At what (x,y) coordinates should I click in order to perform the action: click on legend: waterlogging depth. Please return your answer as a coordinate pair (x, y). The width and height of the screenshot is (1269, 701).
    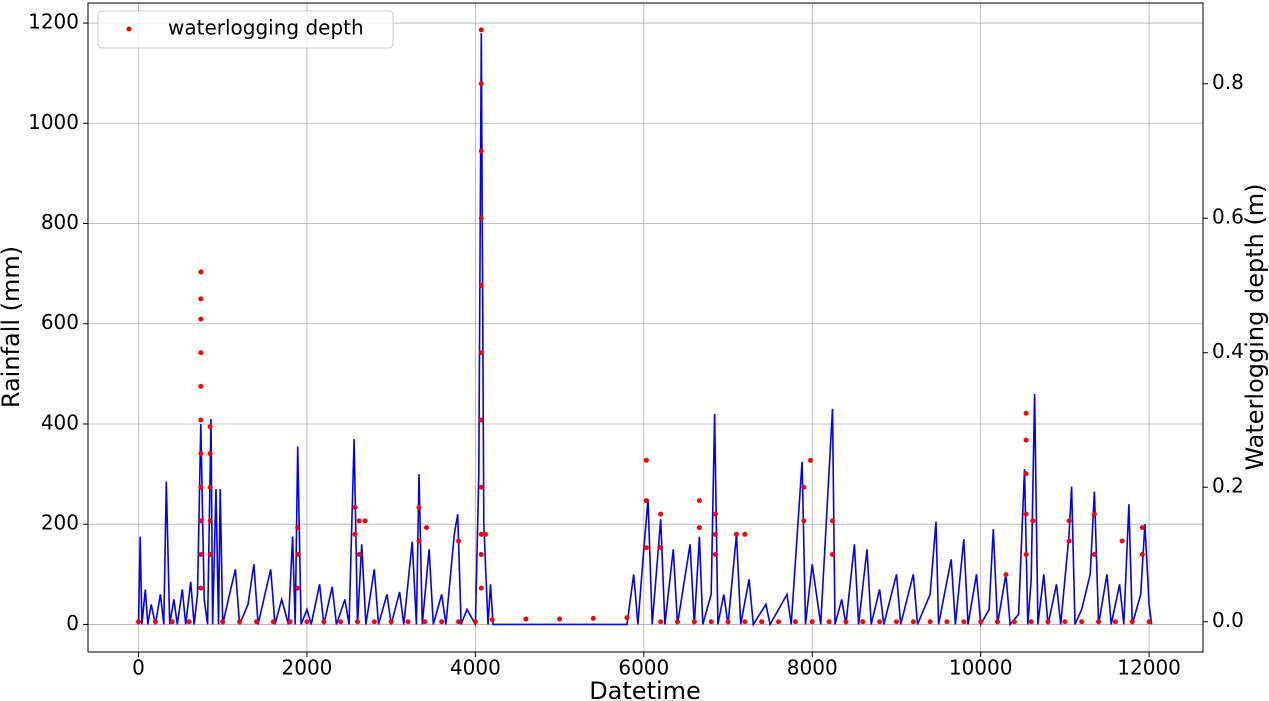
    Looking at the image, I should click on (245, 29).